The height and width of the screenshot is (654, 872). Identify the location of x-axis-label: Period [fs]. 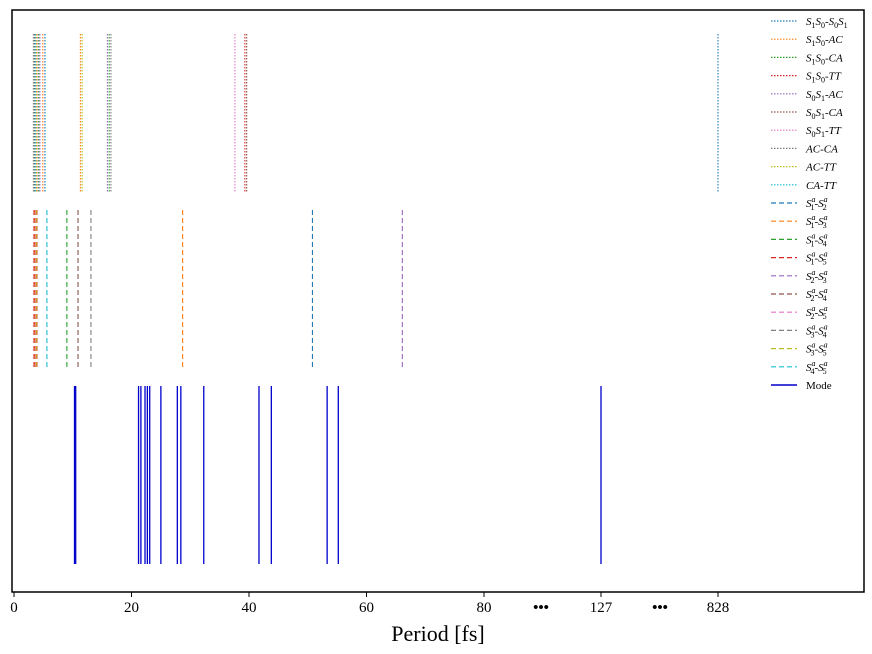
(437, 633).